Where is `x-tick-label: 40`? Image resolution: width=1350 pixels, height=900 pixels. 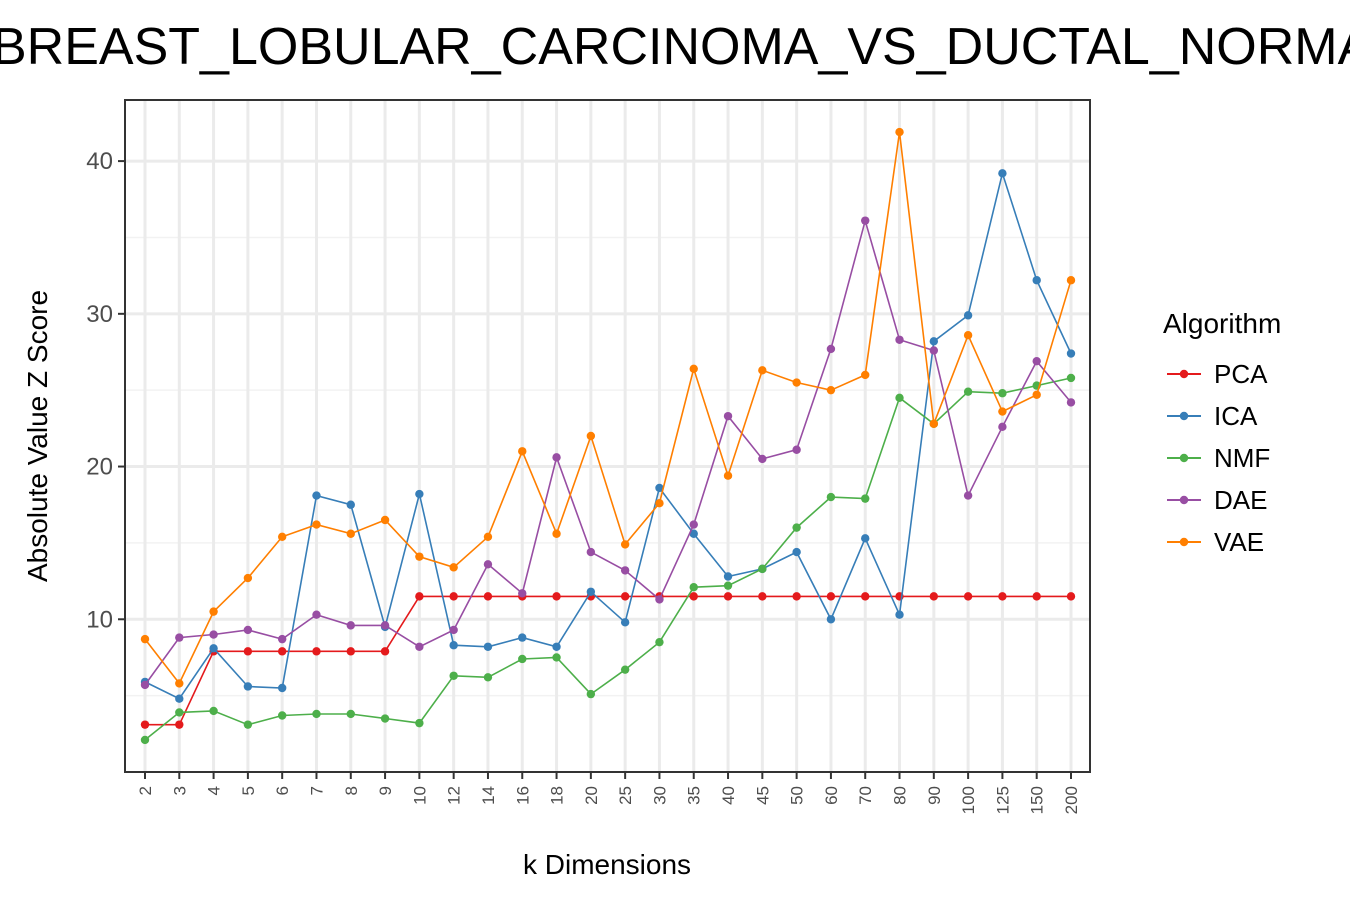
x-tick-label: 40 is located at coordinates (728, 795).